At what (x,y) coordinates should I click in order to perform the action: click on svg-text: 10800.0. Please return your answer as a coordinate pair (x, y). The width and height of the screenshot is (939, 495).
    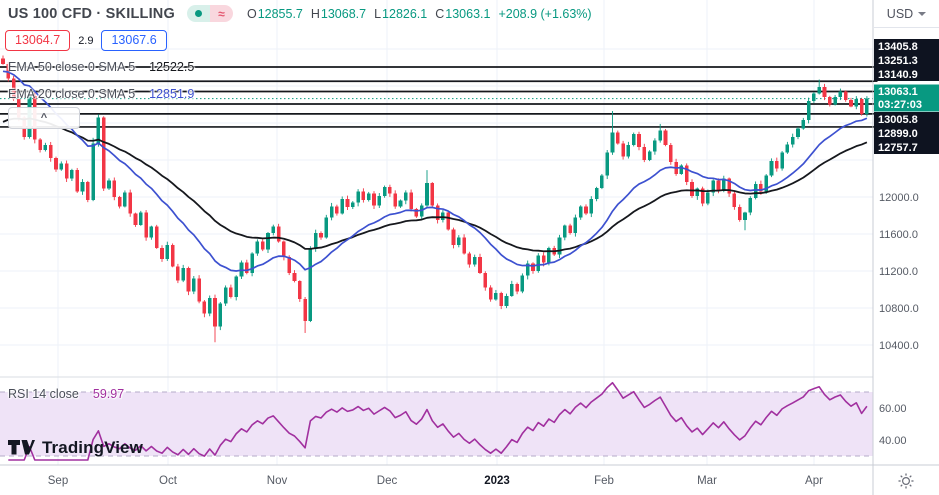
    Looking at the image, I should click on (899, 309).